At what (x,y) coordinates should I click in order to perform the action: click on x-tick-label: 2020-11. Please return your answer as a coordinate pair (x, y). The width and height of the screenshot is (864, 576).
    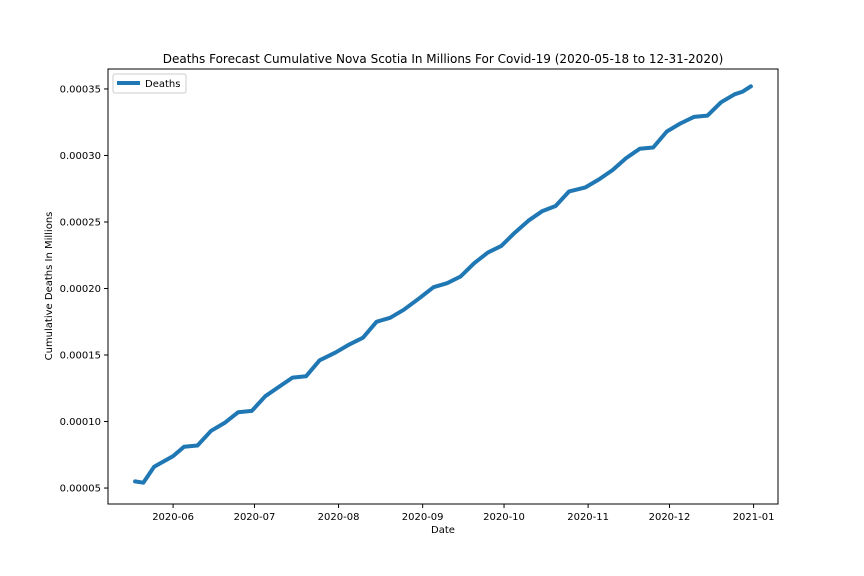
    Looking at the image, I should click on (588, 517).